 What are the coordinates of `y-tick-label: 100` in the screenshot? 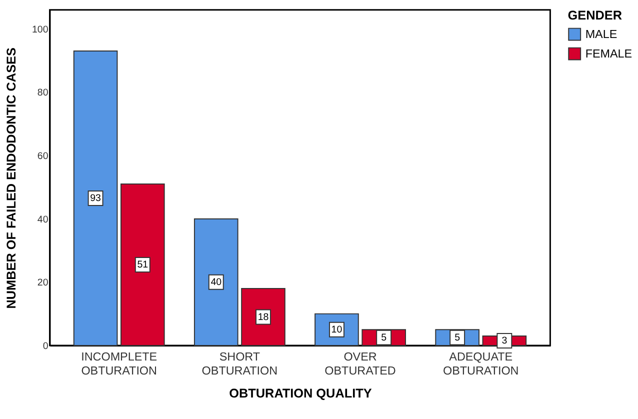 It's located at (40, 30).